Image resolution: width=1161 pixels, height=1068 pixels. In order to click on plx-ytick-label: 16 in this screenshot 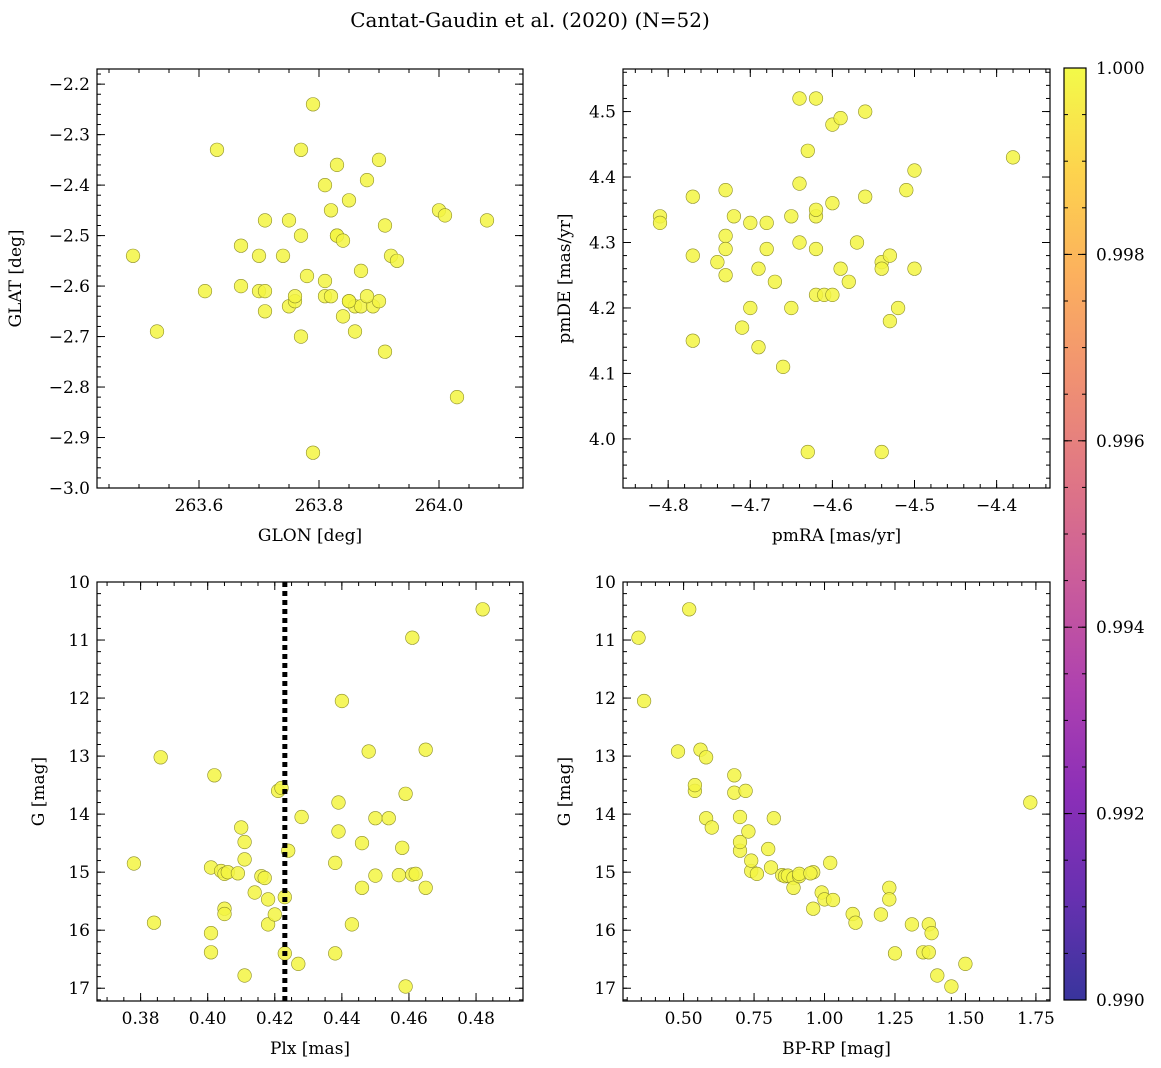, I will do `click(79, 931)`.